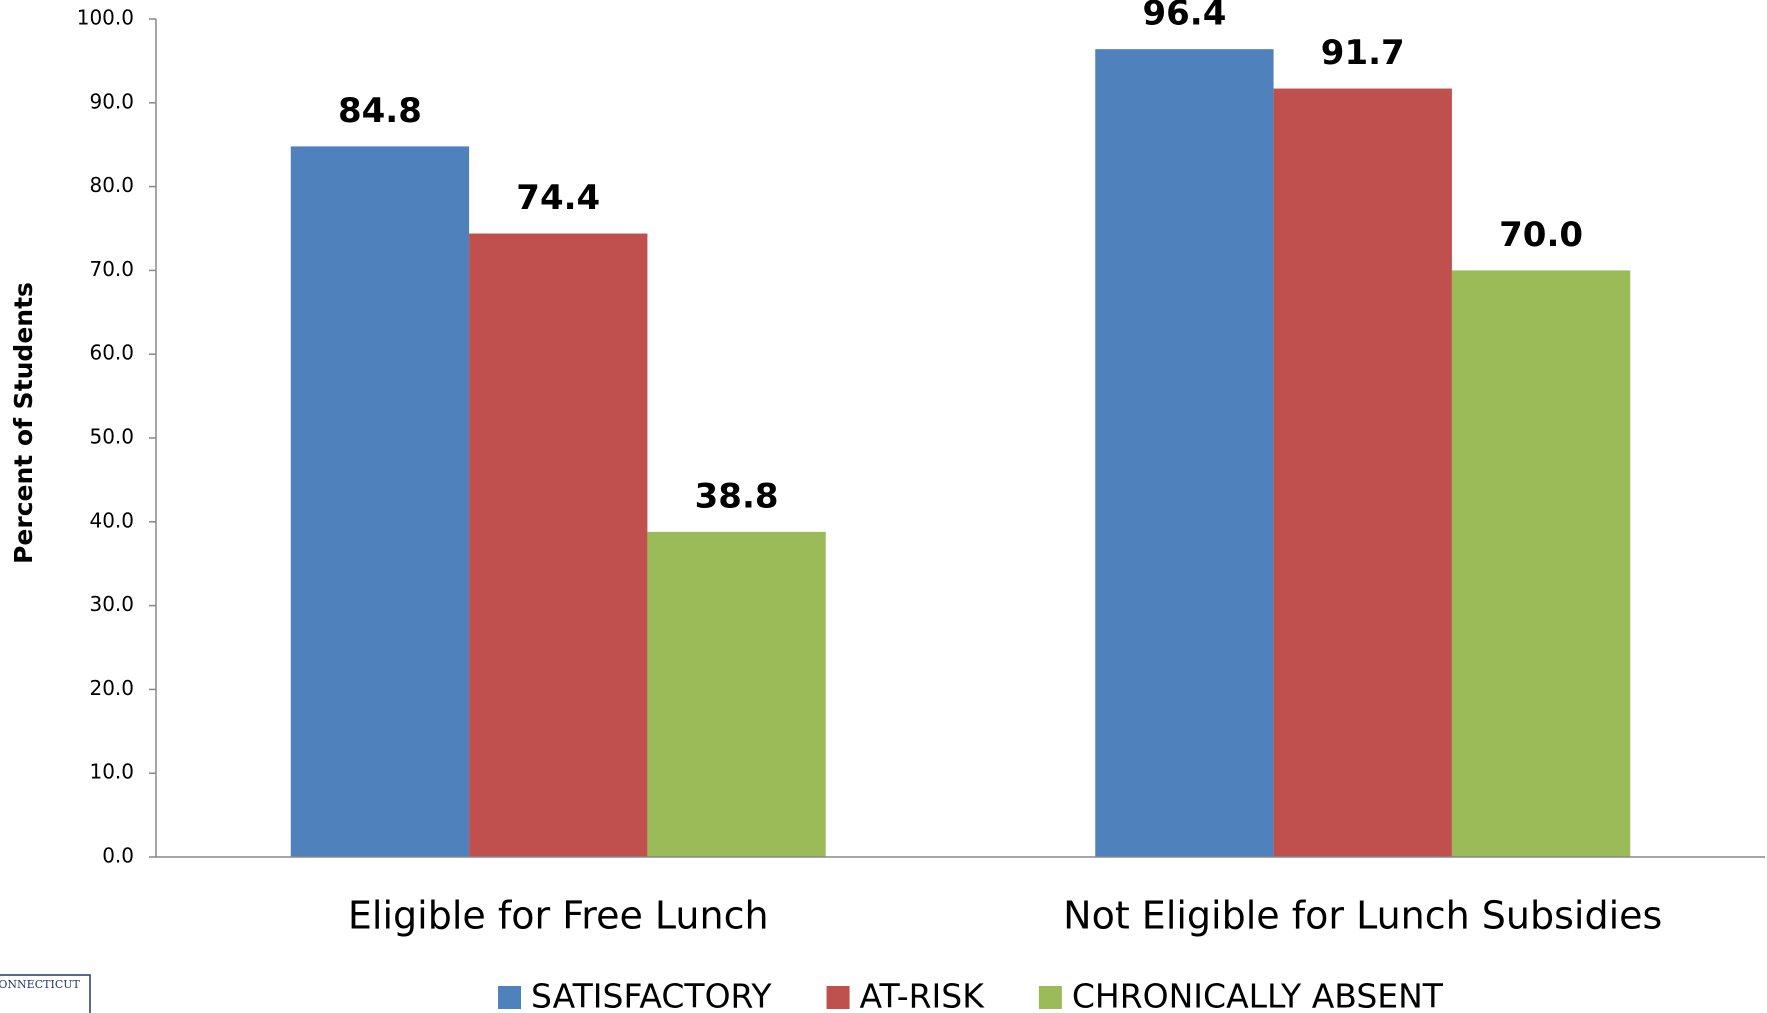 The image size is (1767, 1013). What do you see at coordinates (380, 111) in the screenshot?
I see `value-label: 84.8` at bounding box center [380, 111].